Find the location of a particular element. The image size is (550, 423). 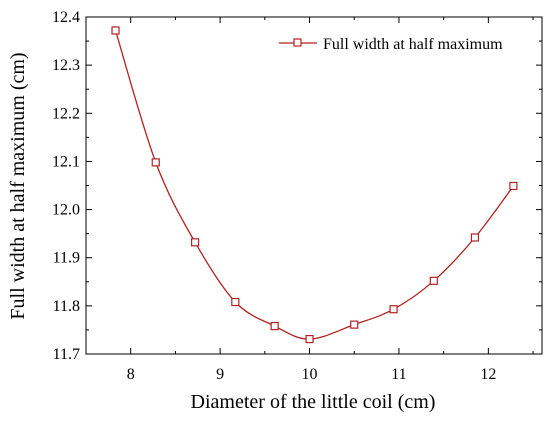

x-tick-label: 10 is located at coordinates (310, 374).